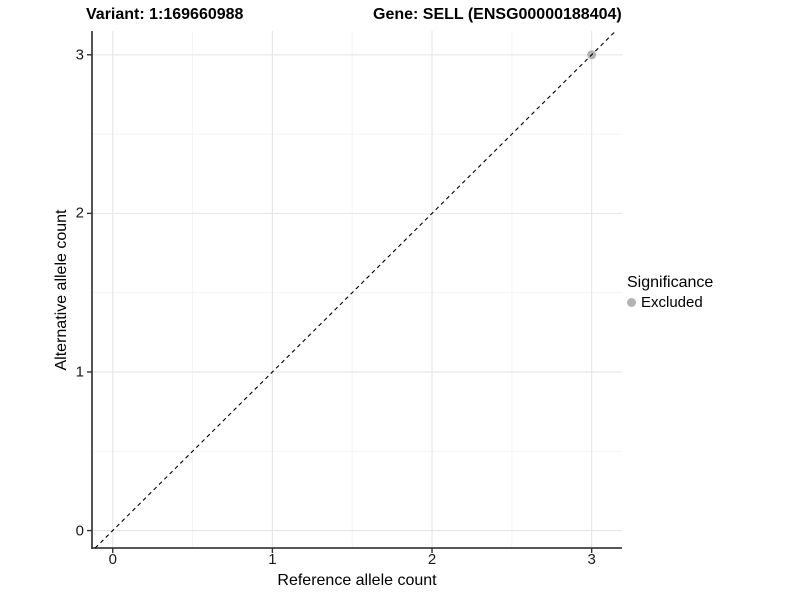 This screenshot has width=800, height=600. Describe the element at coordinates (357, 580) in the screenshot. I see `x-axis-title: Reference allele count` at that location.